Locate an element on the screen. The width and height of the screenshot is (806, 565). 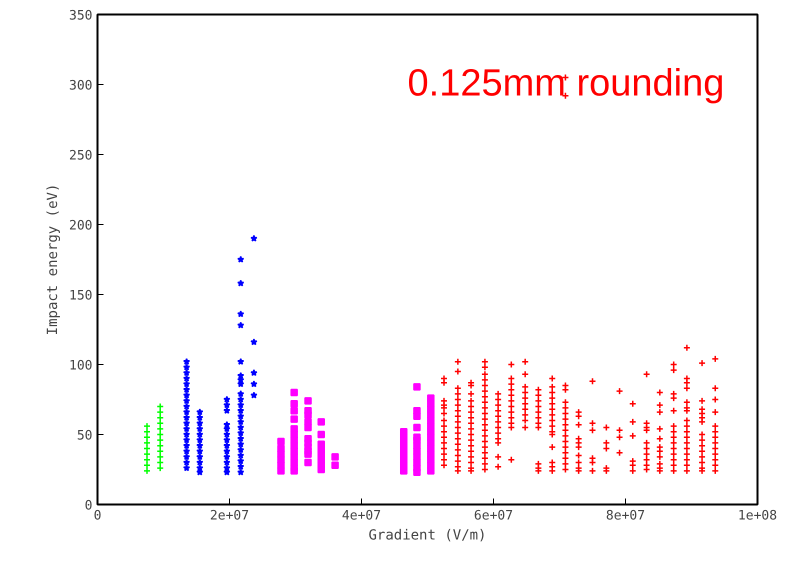
y-tick-label: 0 is located at coordinates (88, 506).